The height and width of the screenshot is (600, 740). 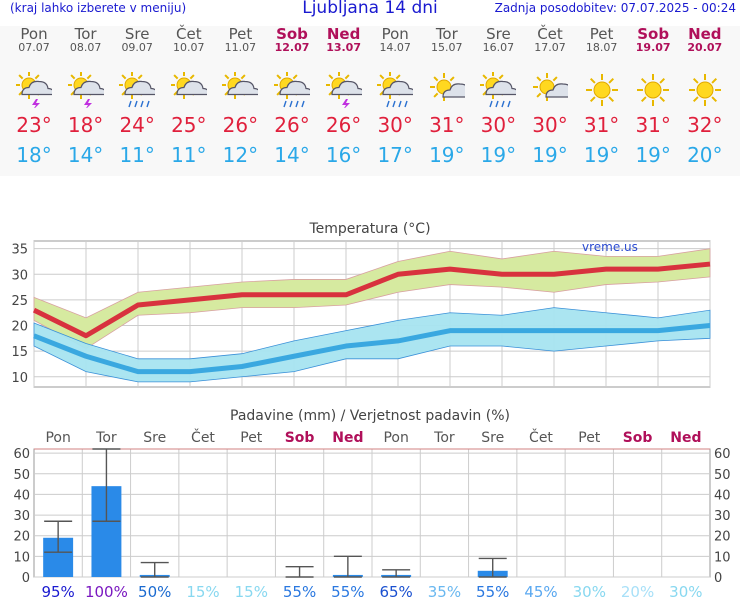 What do you see at coordinates (395, 591) in the screenshot?
I see `precip-probability: 65%` at bounding box center [395, 591].